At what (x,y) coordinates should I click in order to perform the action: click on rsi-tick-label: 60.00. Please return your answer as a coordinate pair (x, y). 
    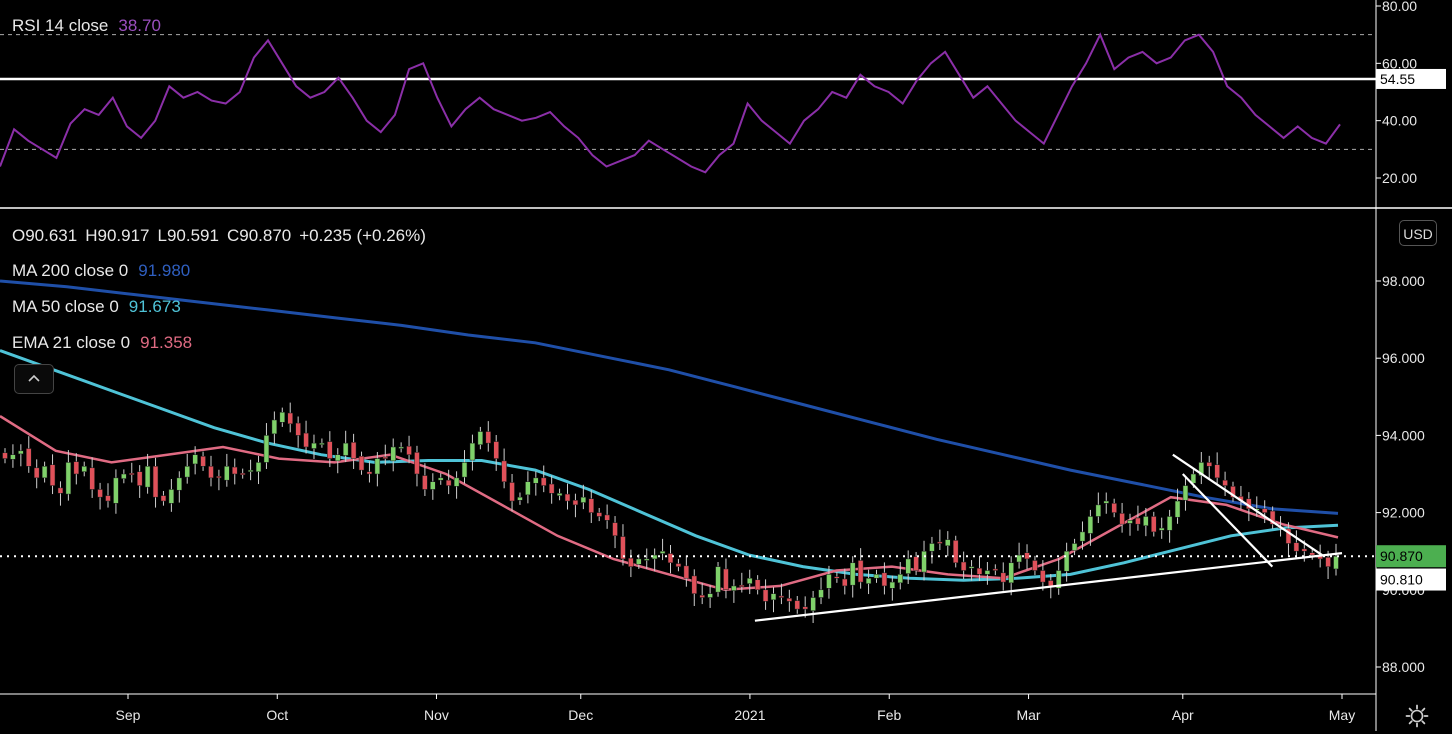
    Looking at the image, I should click on (1399, 63).